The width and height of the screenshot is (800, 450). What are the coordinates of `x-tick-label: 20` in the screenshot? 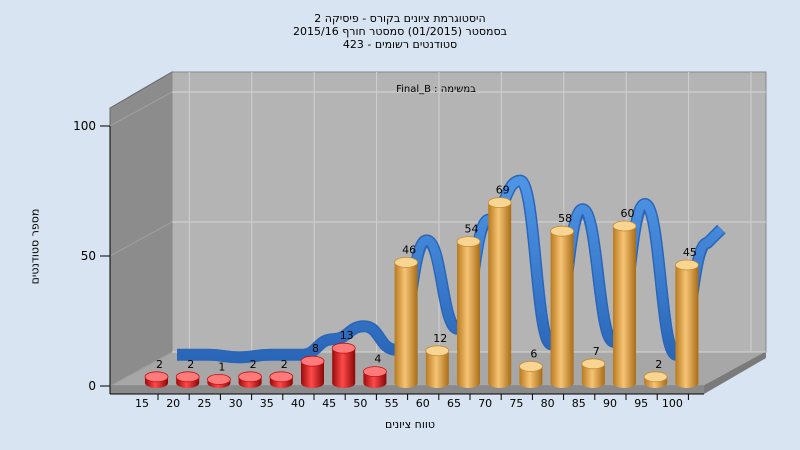 It's located at (173, 403).